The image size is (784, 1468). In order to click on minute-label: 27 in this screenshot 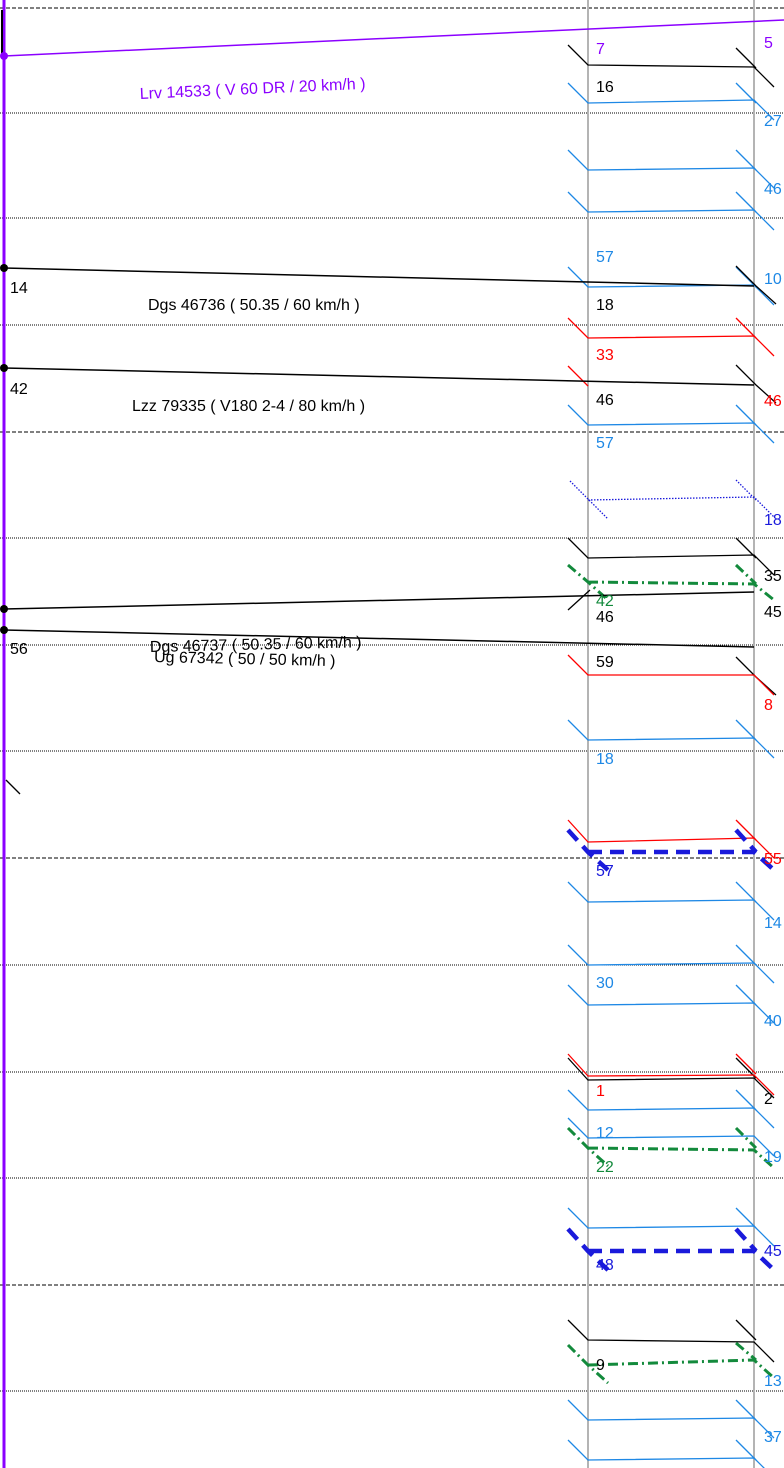, I will do `click(773, 121)`.